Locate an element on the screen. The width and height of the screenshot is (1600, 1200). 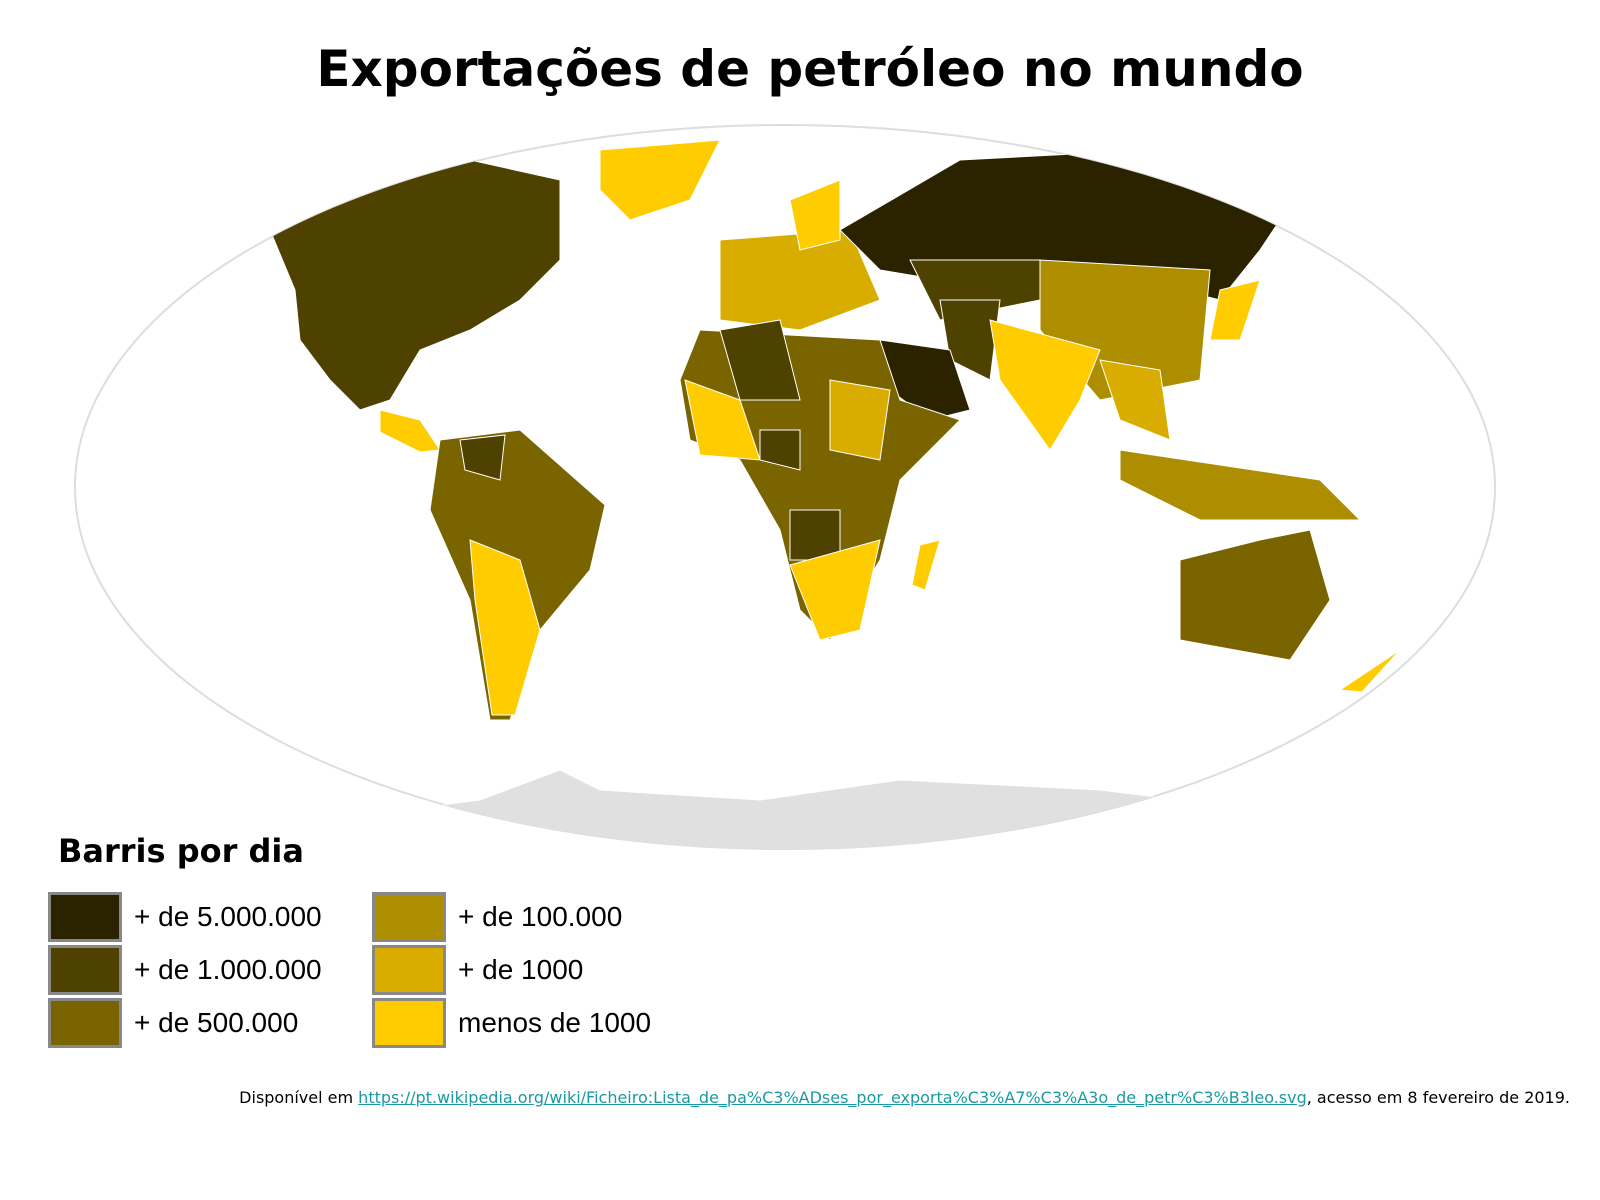
legend-label: + de 500.000 is located at coordinates (216, 1022).